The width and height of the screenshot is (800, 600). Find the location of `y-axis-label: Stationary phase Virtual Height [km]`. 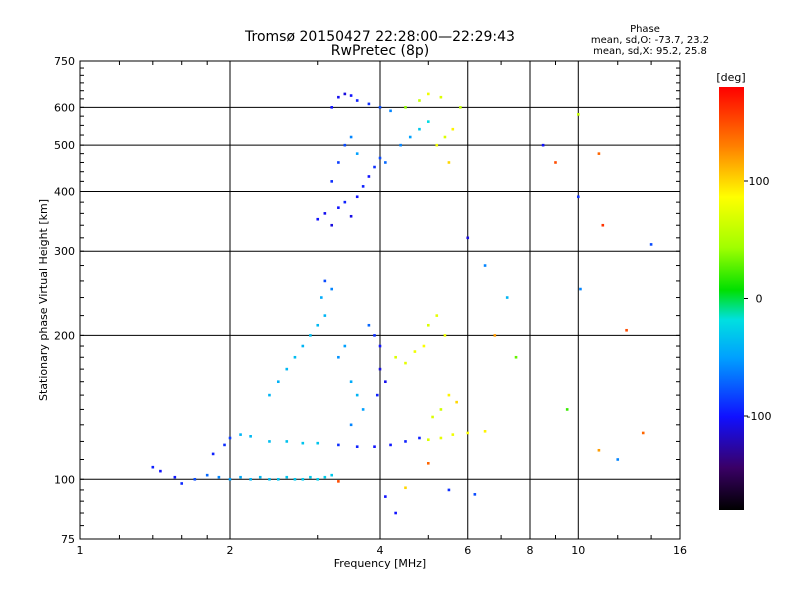

y-axis-label: Stationary phase Virtual Height [km] is located at coordinates (43, 300).